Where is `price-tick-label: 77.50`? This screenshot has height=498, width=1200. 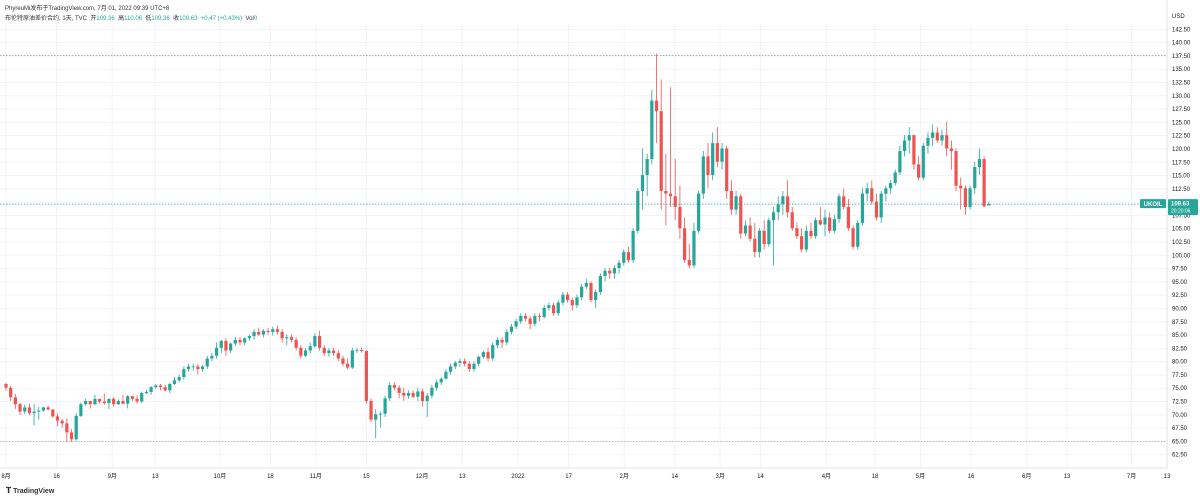 price-tick-label: 77.50 is located at coordinates (1180, 376).